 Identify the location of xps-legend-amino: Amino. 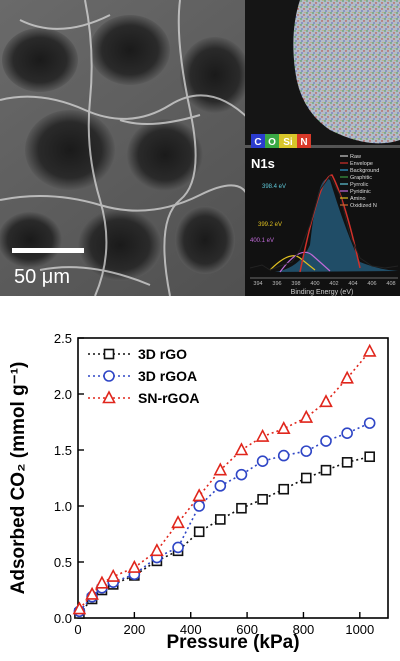
(353, 199).